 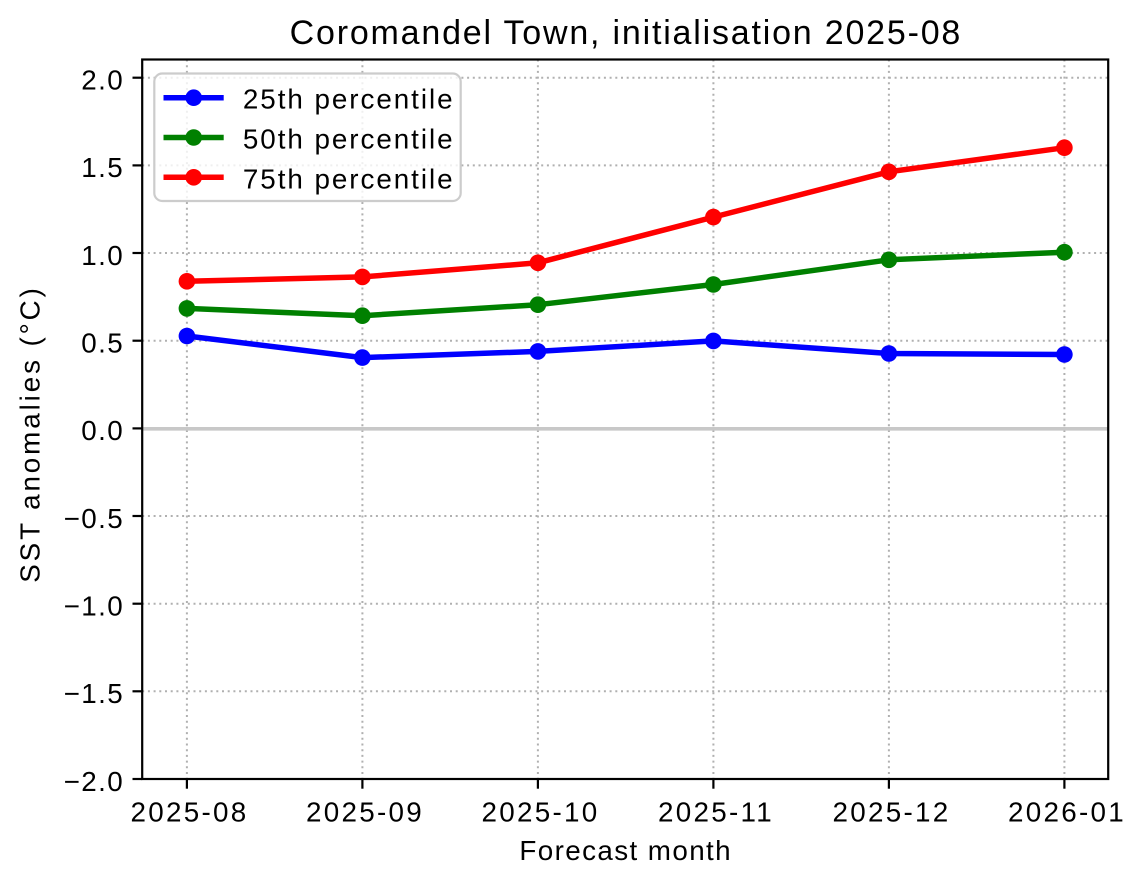 I want to click on svg-text: 1.5, so click(x=102, y=167).